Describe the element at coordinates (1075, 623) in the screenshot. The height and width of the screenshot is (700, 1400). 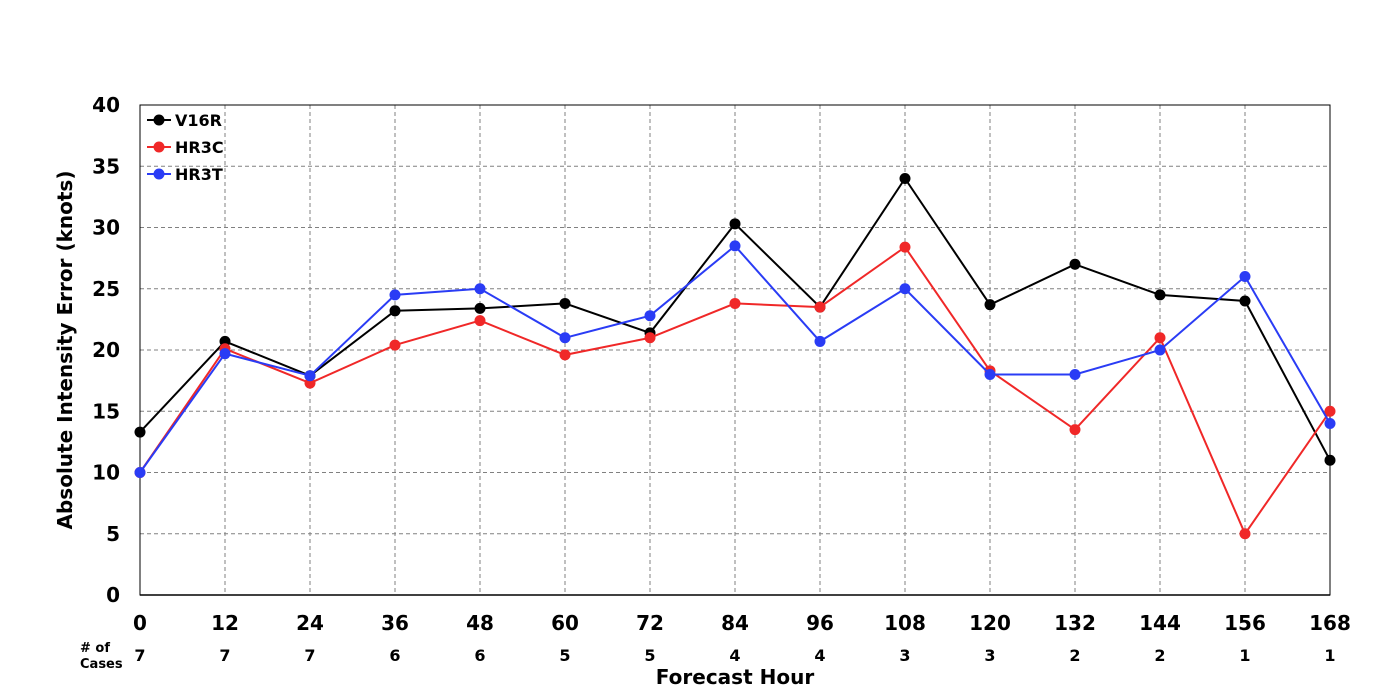
I see `x-tick-label: 132` at that location.